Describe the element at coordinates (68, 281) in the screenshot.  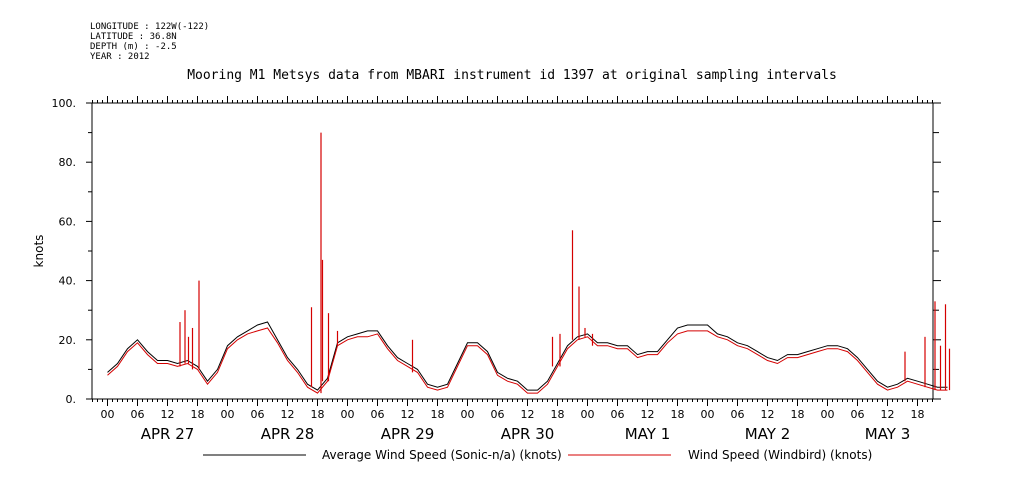
I see `y-tick-label: 40.` at that location.